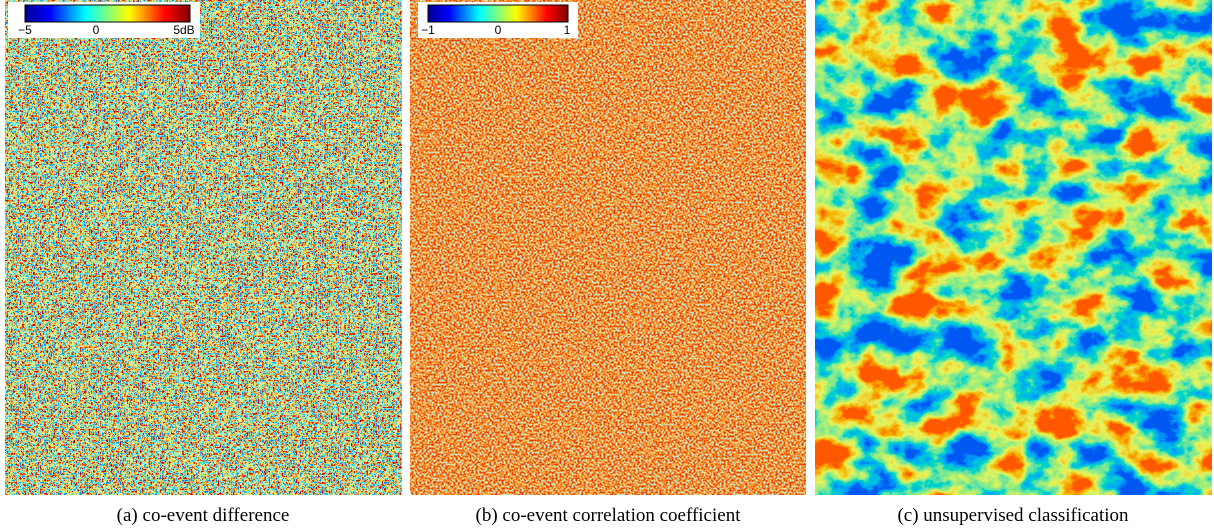  What do you see at coordinates (1013, 515) in the screenshot?
I see `caption: (c) unsupervised classification` at bounding box center [1013, 515].